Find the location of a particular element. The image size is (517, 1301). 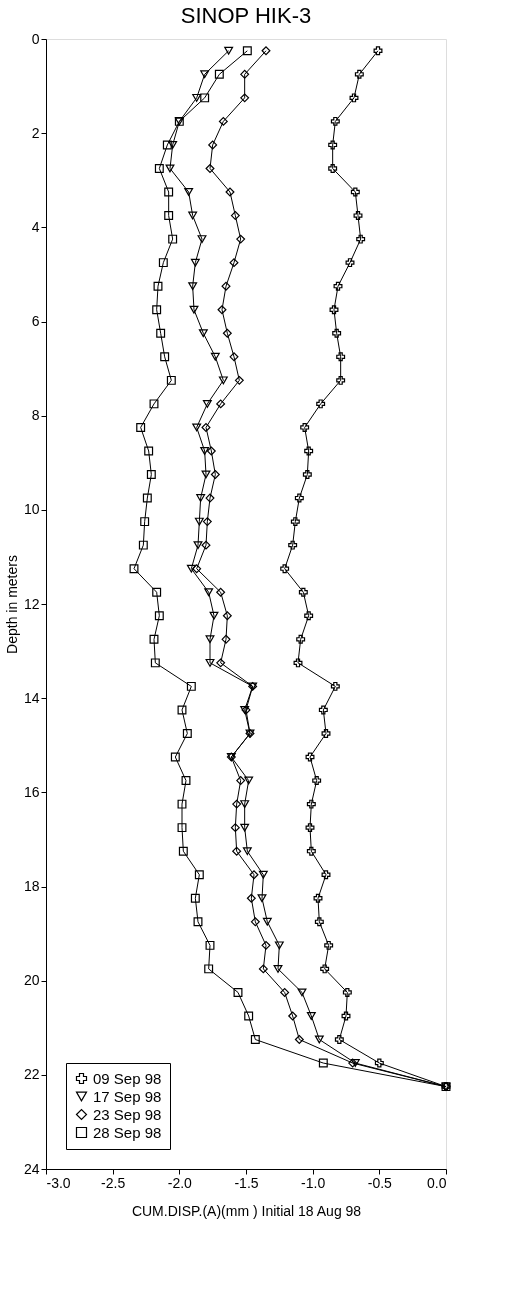

x-tick-label: -2.5 is located at coordinates (113, 1182).